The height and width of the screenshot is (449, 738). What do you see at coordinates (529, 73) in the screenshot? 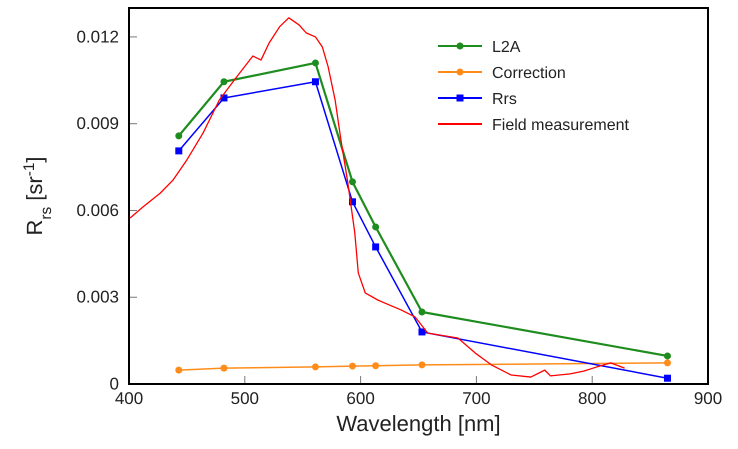
I see `legend-label: Correction` at bounding box center [529, 73].